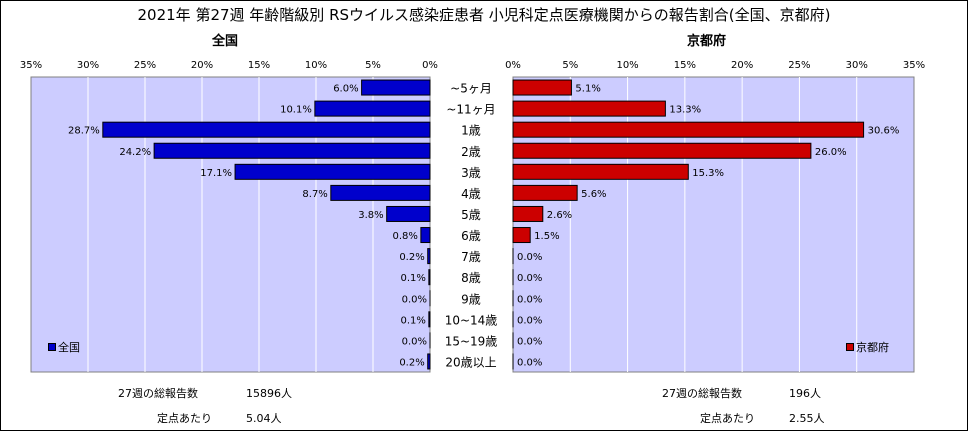  What do you see at coordinates (404, 236) in the screenshot?
I see `national-data-label: 0.8%` at bounding box center [404, 236].